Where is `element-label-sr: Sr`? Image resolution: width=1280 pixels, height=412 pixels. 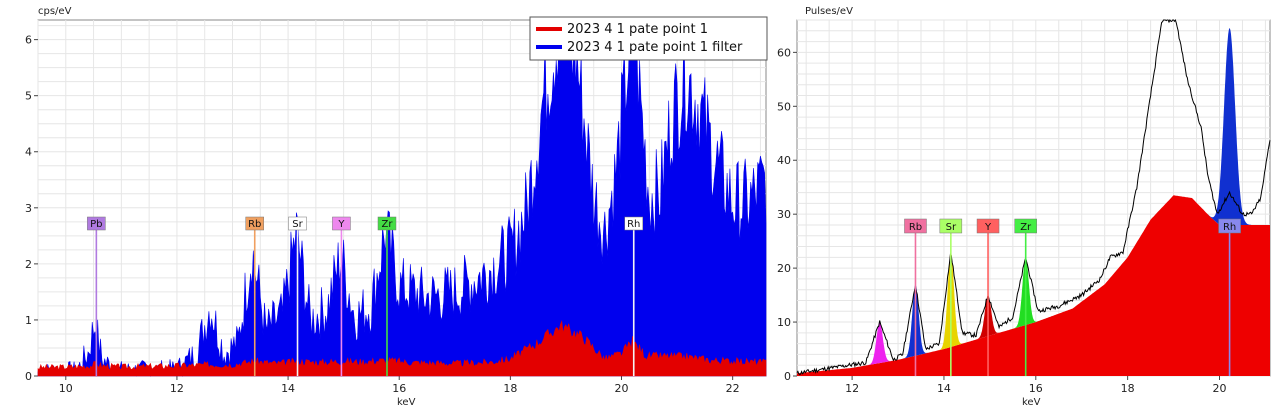 element-label-sr: Sr is located at coordinates (297, 224).